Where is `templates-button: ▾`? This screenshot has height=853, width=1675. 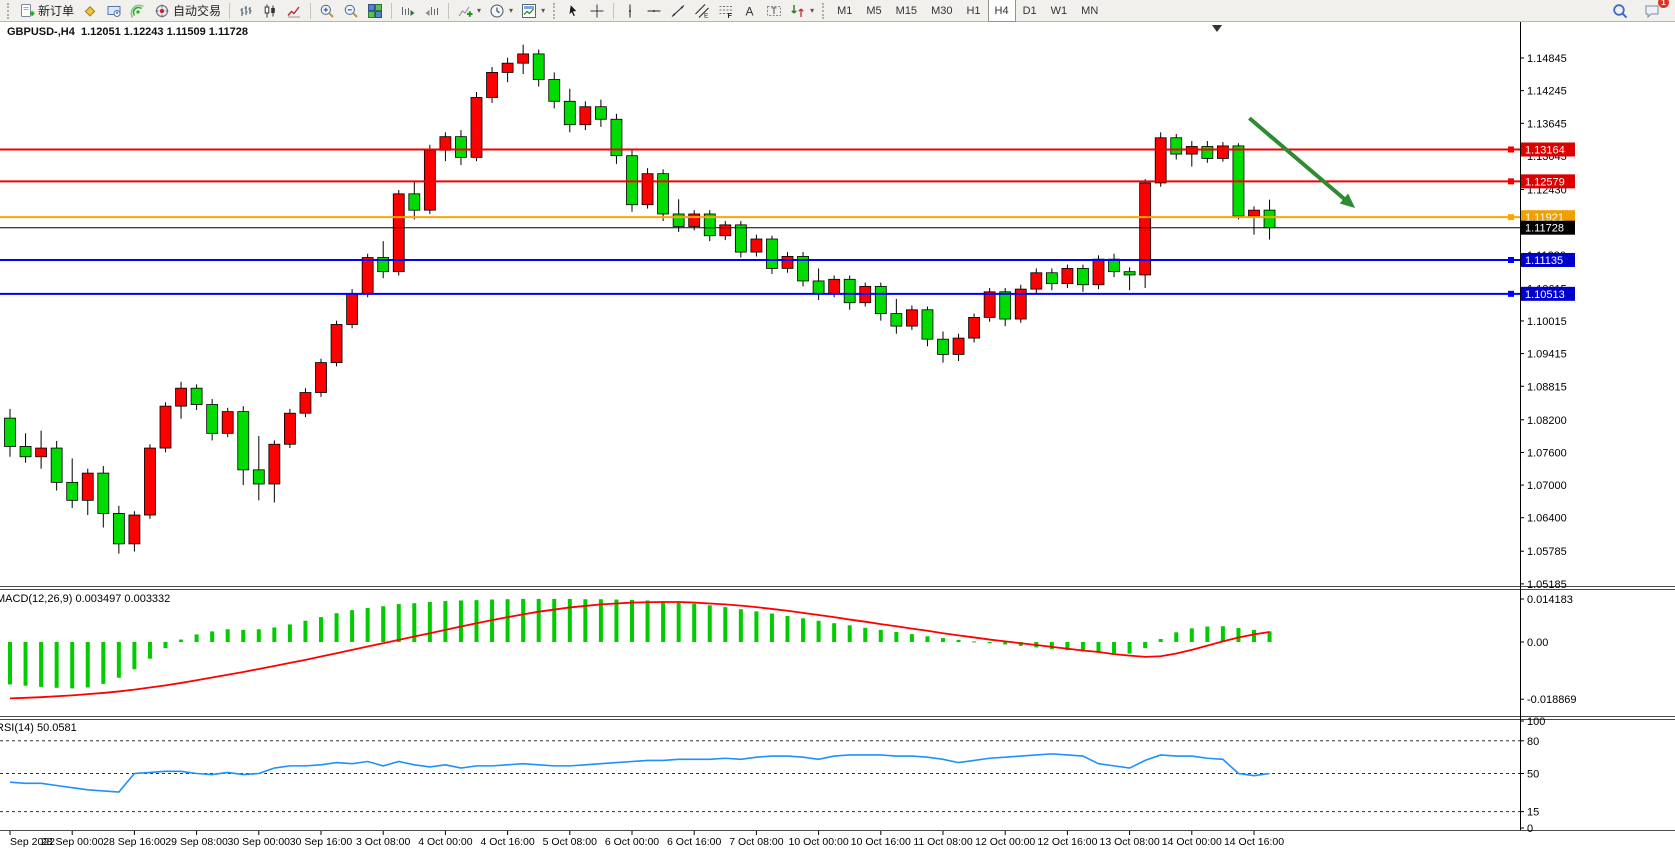 templates-button: ▾ is located at coordinates (533, 10).